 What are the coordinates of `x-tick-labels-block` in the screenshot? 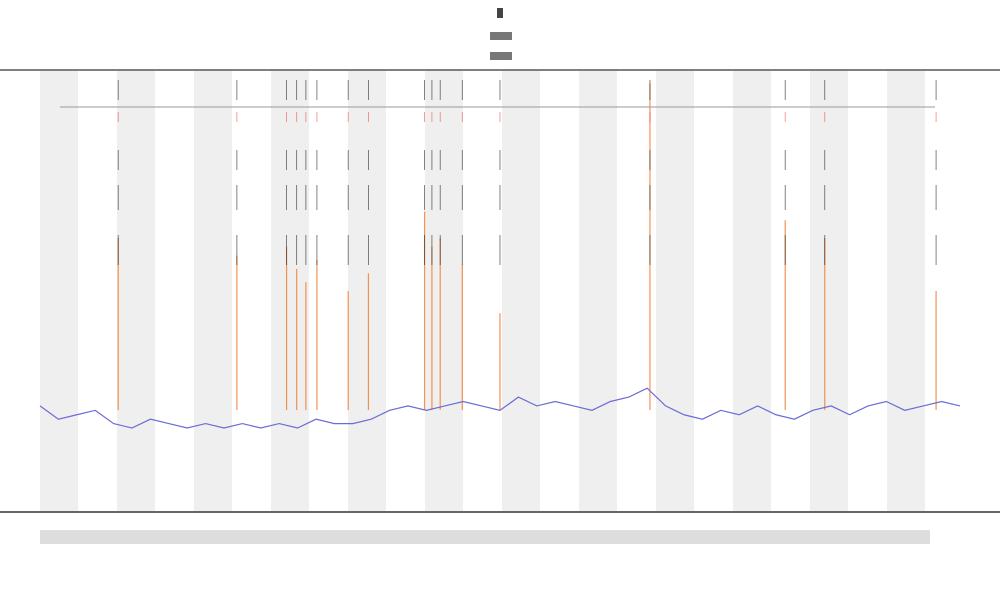 It's located at (485, 537).